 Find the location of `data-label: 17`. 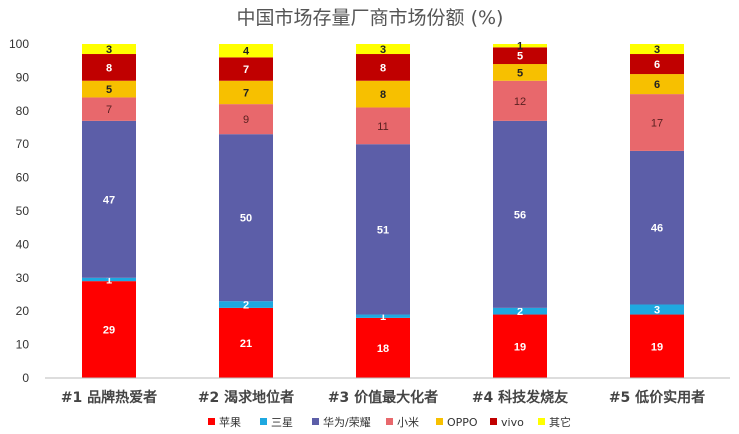

data-label: 17 is located at coordinates (657, 123).